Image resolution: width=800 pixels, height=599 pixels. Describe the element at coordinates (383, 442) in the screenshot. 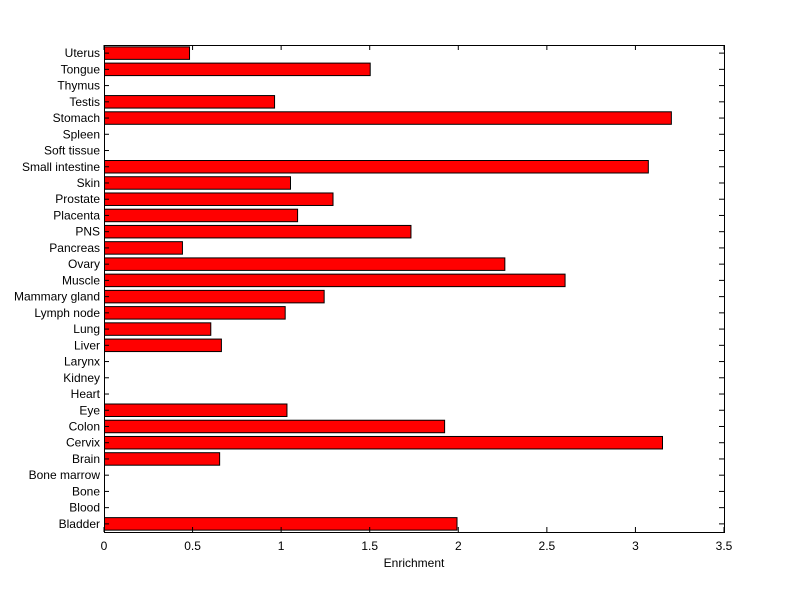

I see `bar-cervix` at that location.